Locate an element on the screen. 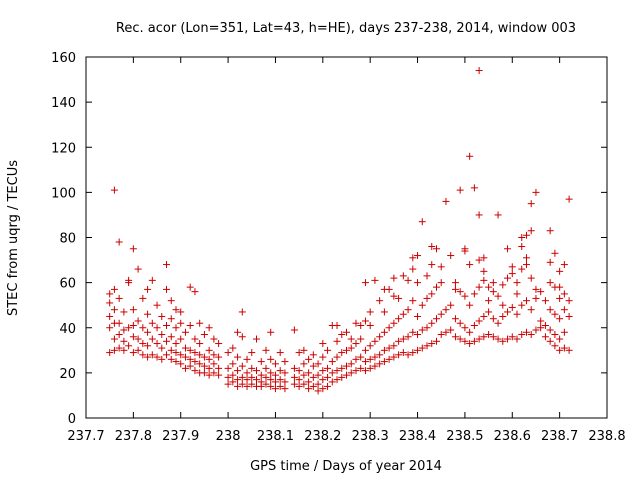 The width and height of the screenshot is (640, 480). y-tick-label: 100 is located at coordinates (63, 193).